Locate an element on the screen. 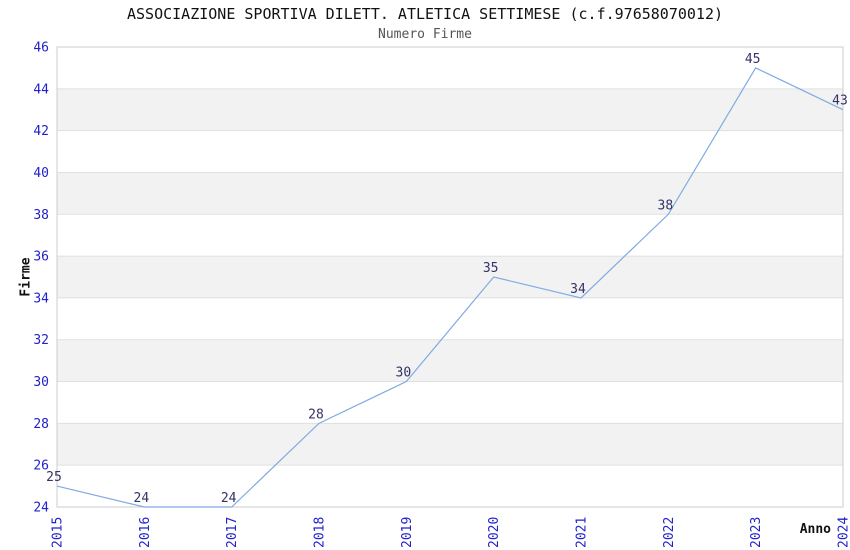 The image size is (850, 550). y-tick-label: 36 is located at coordinates (41, 257).